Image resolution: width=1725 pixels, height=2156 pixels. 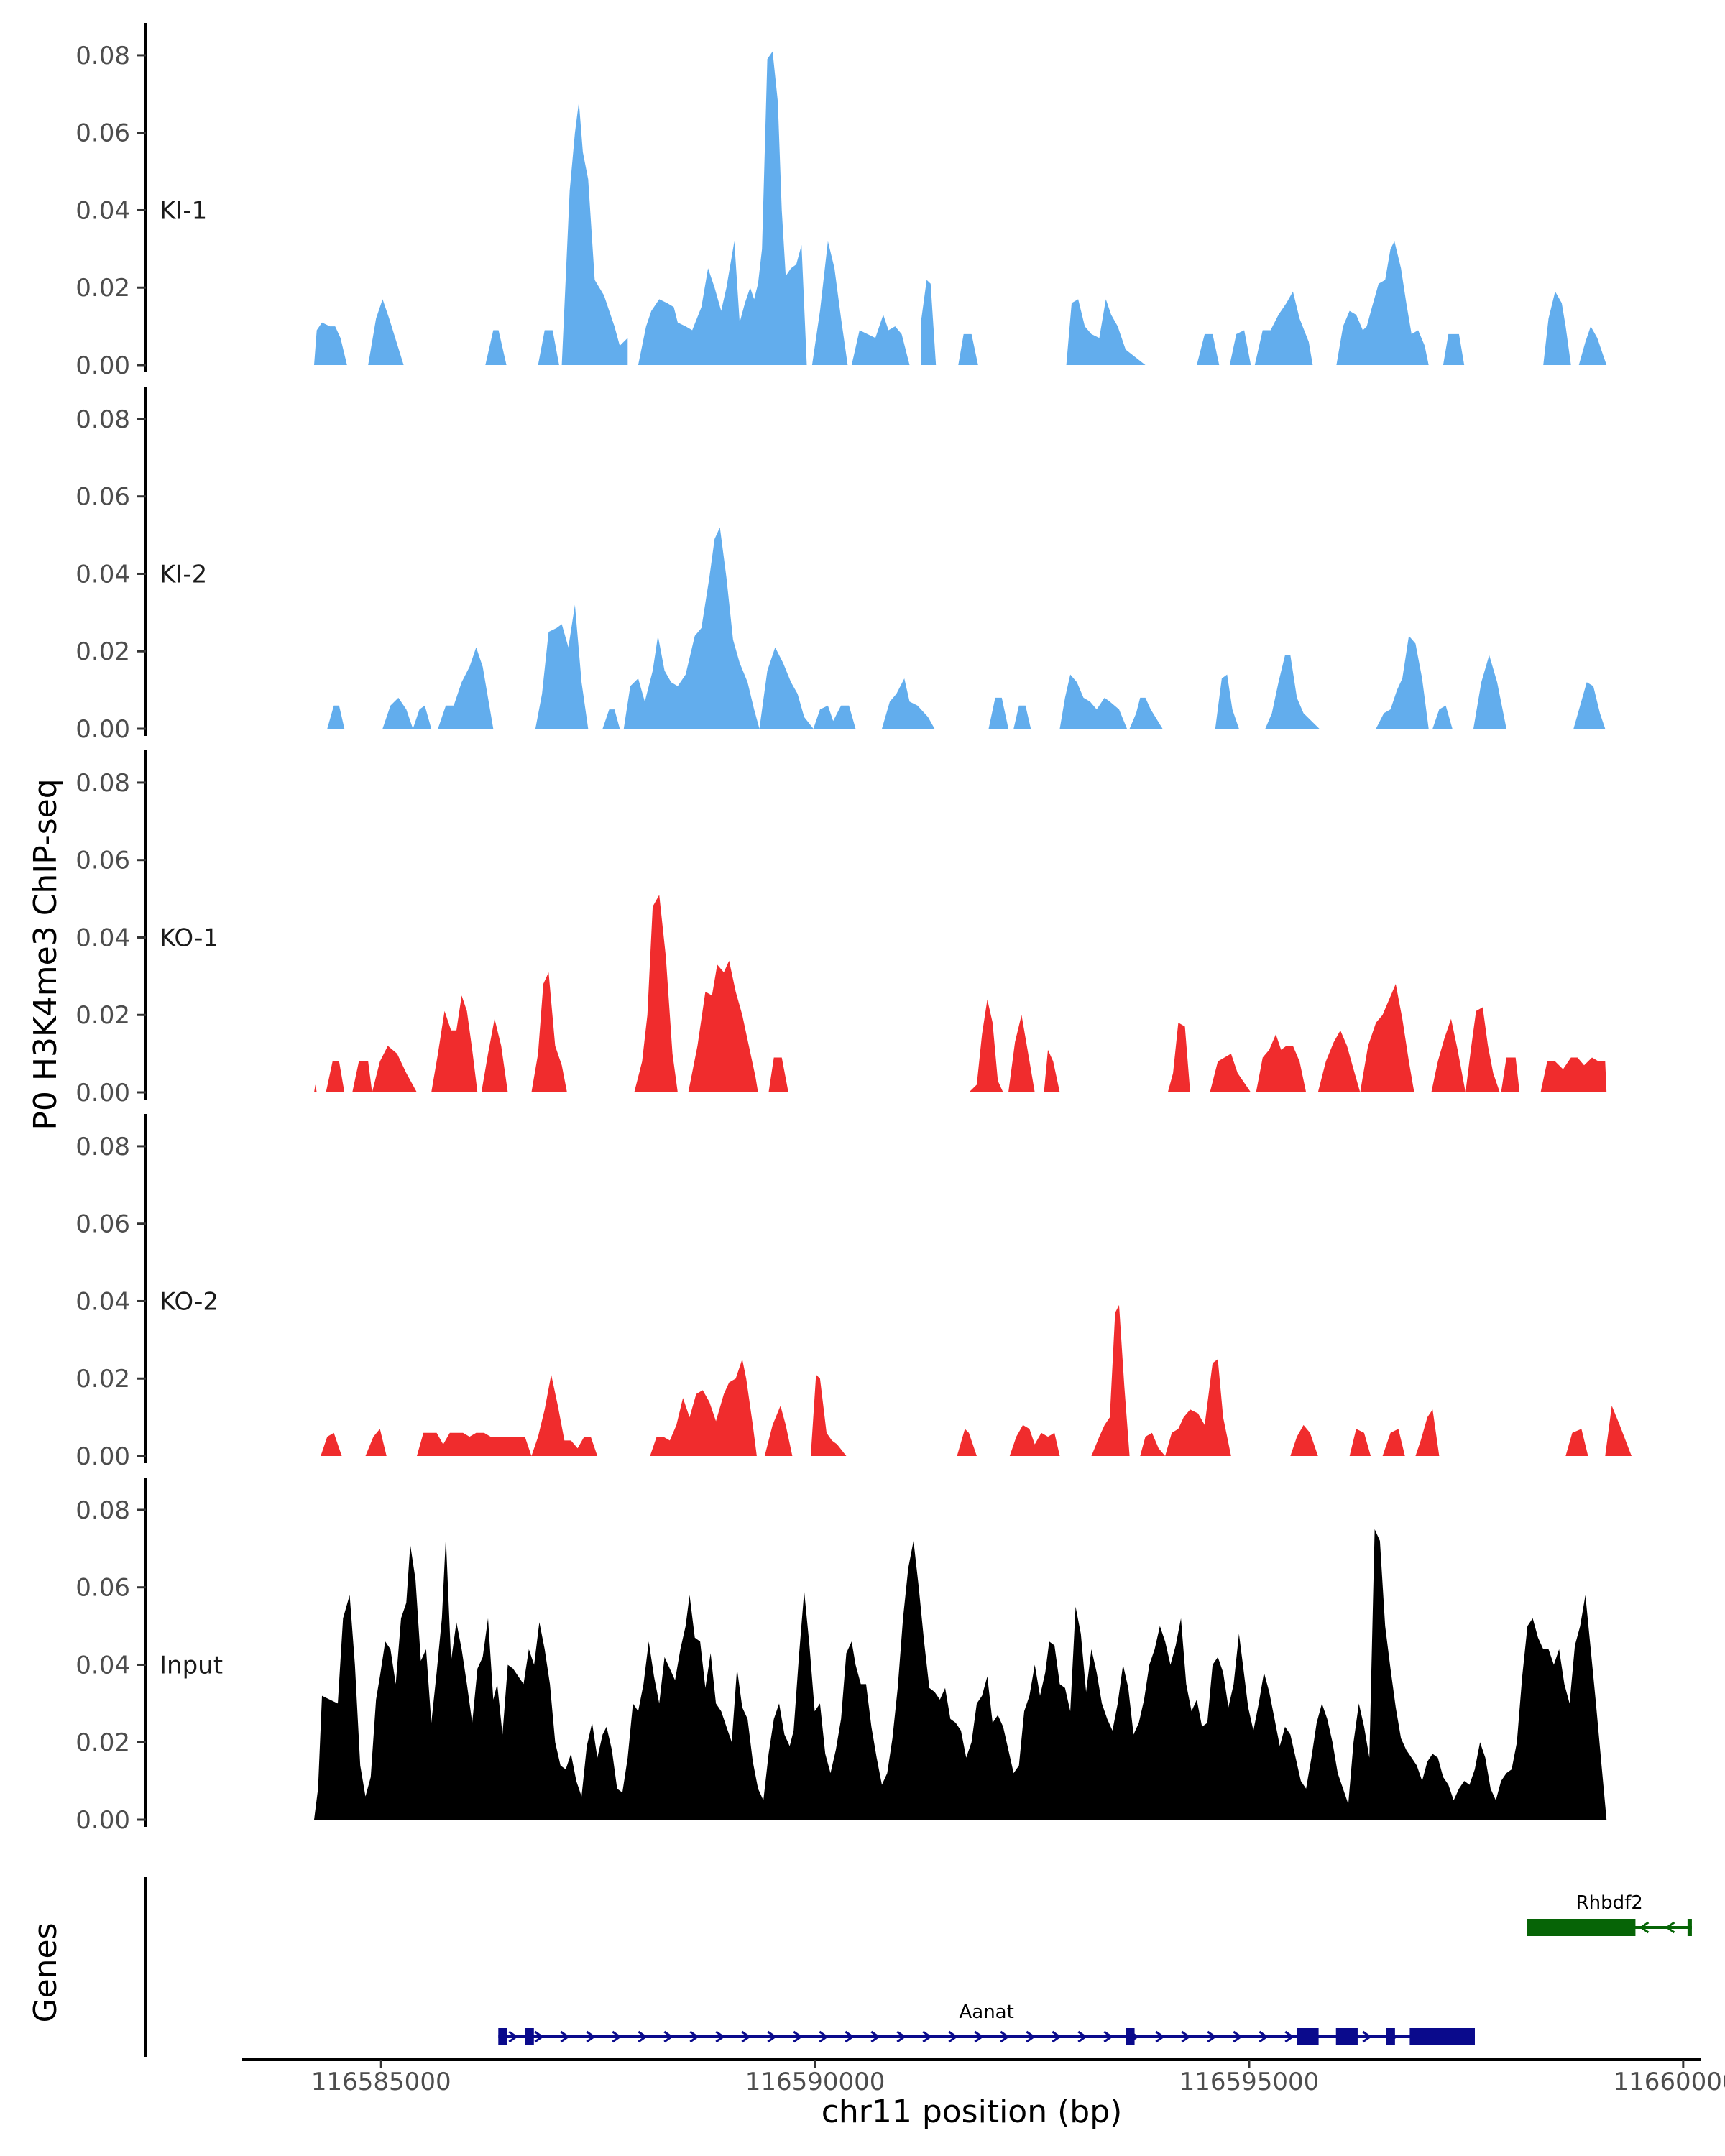 What do you see at coordinates (918, 1967) in the screenshot?
I see `genes-layer: Aanat Rhbdf2` at bounding box center [918, 1967].